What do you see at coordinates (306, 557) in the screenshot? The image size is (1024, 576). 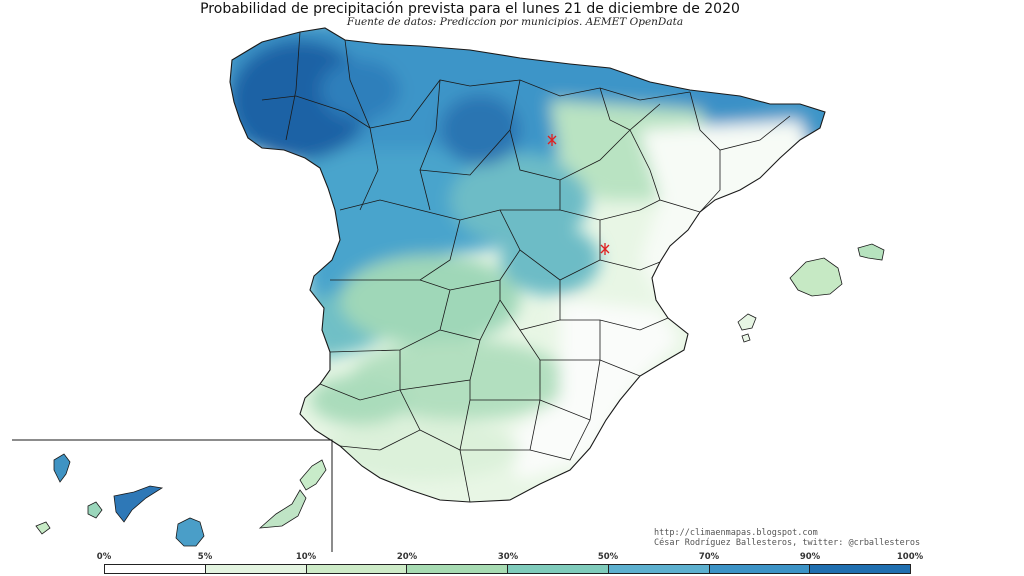 I see `legend-label: 10%` at bounding box center [306, 557].